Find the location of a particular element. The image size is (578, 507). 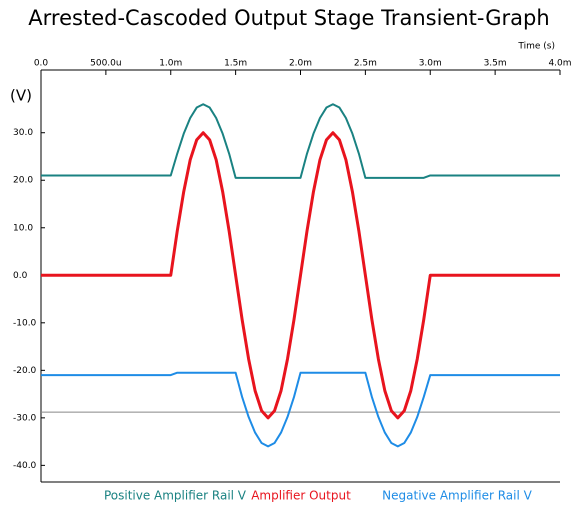

y-tick-label: 20.0 is located at coordinates (23, 181).